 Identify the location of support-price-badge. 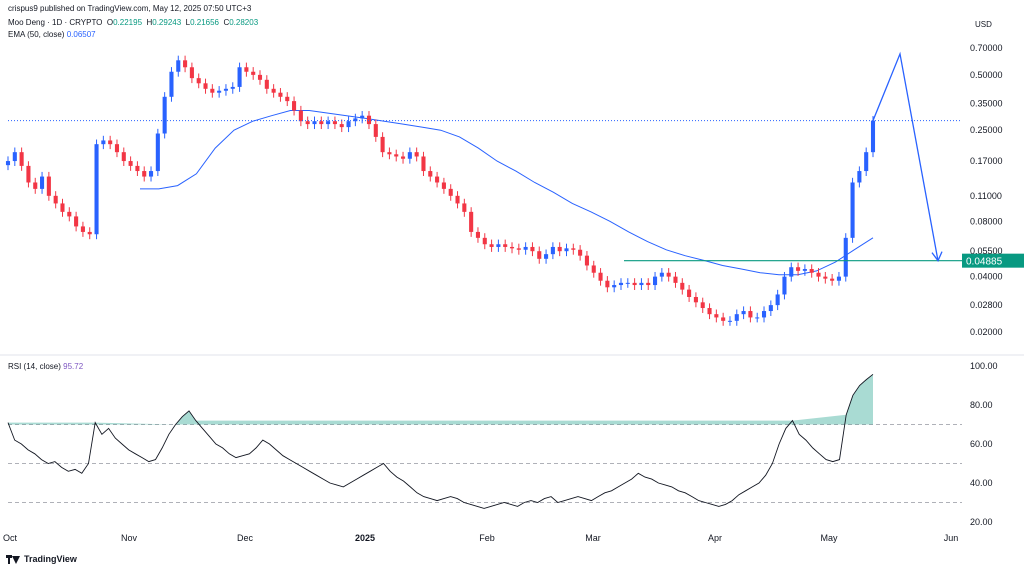
(993, 260).